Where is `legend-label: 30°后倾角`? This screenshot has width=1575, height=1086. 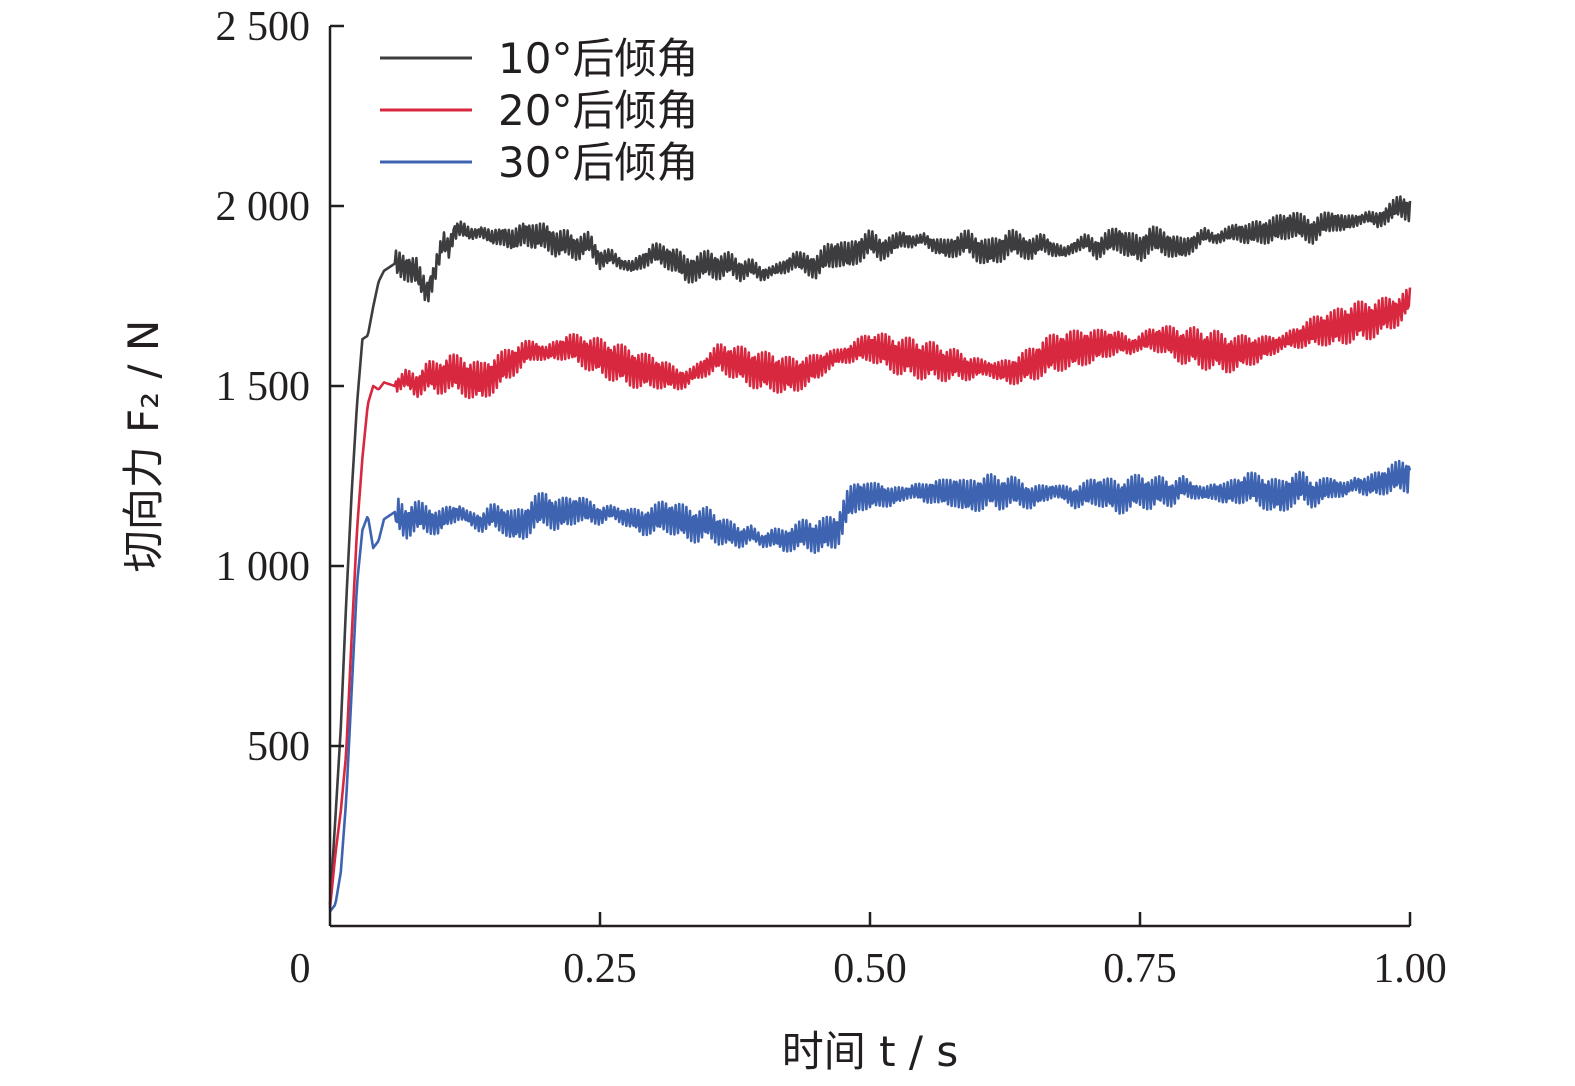
legend-label: 30°后倾角 is located at coordinates (598, 162).